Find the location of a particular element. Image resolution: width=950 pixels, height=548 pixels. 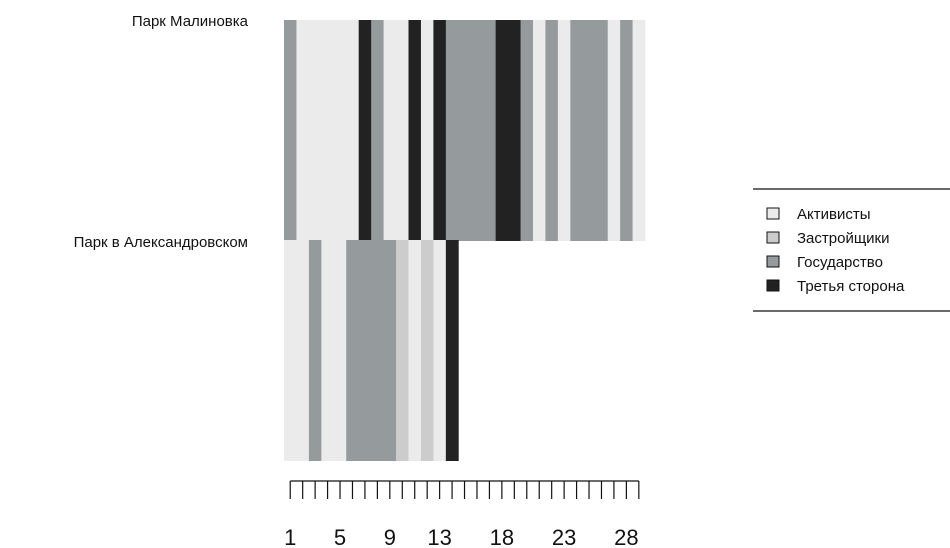

x-tick-label: 5 is located at coordinates (340, 536).